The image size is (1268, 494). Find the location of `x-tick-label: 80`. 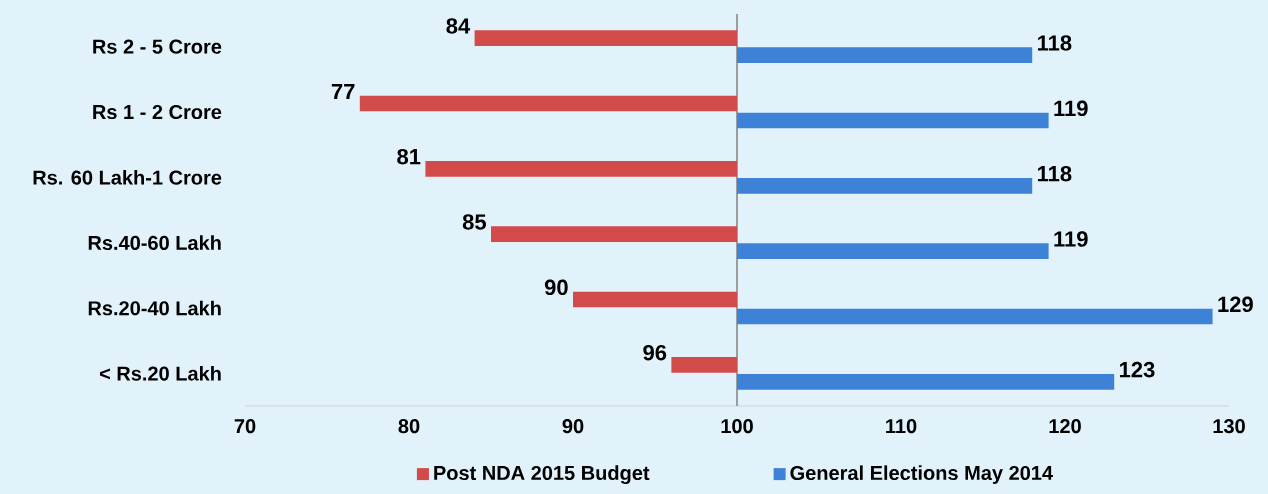

x-tick-label: 80 is located at coordinates (409, 426).